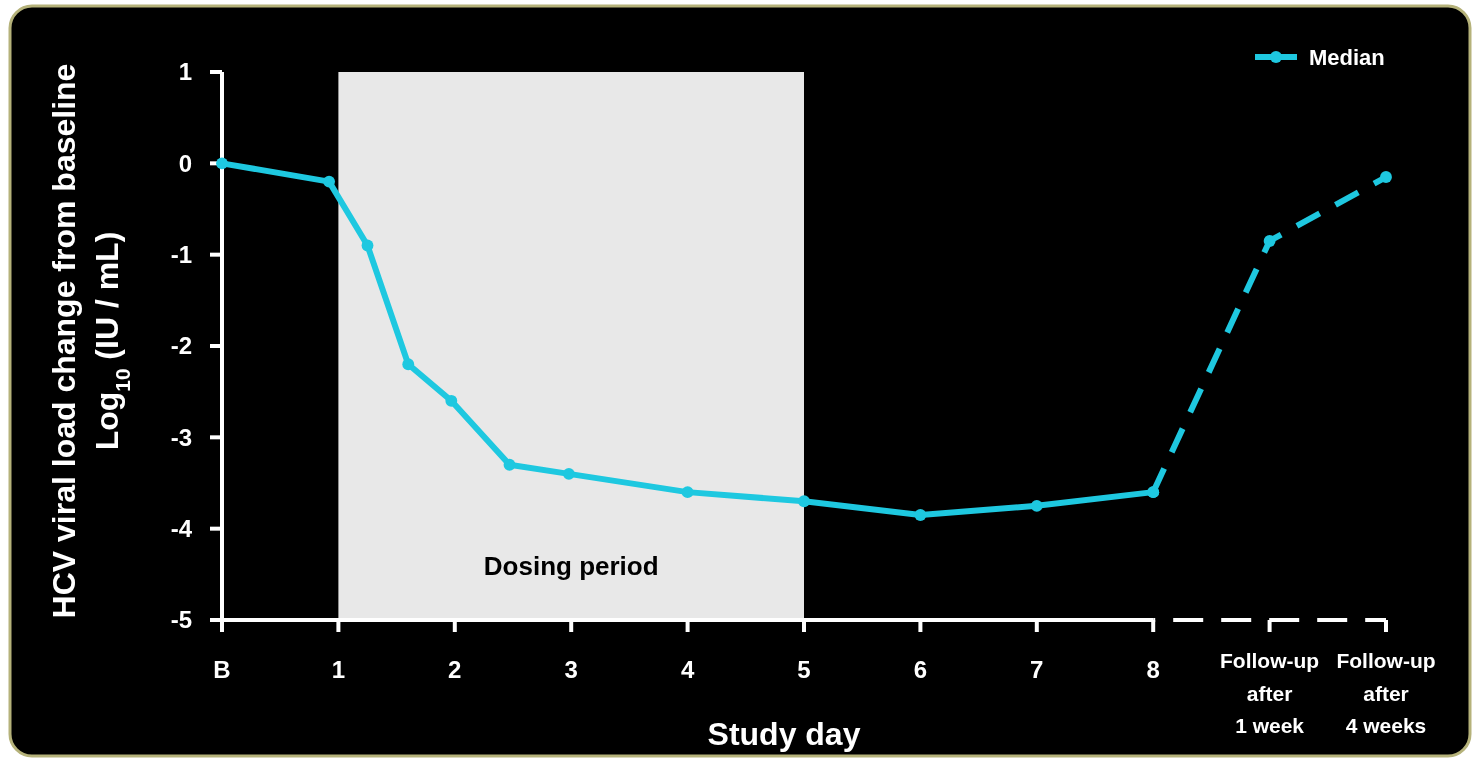 The height and width of the screenshot is (760, 1476). I want to click on y-tick-label: 1, so click(185, 72).